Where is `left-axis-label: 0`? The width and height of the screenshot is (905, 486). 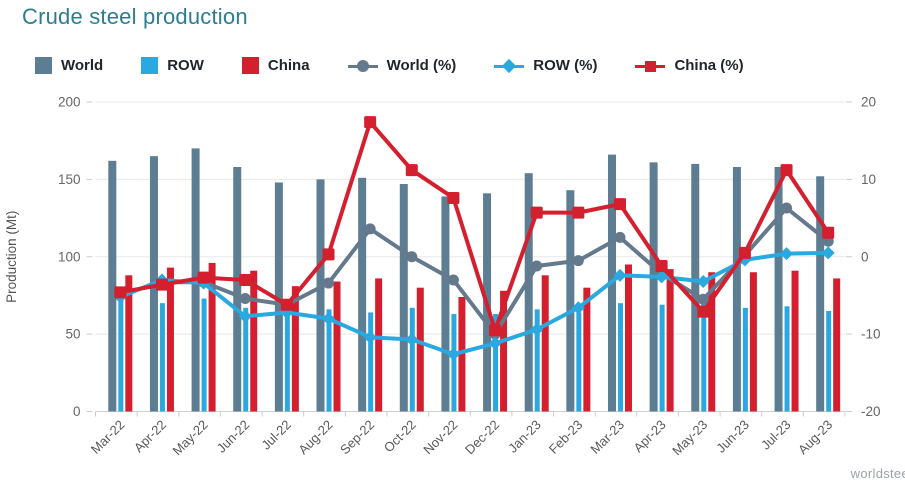
left-axis-label: 0 is located at coordinates (77, 411).